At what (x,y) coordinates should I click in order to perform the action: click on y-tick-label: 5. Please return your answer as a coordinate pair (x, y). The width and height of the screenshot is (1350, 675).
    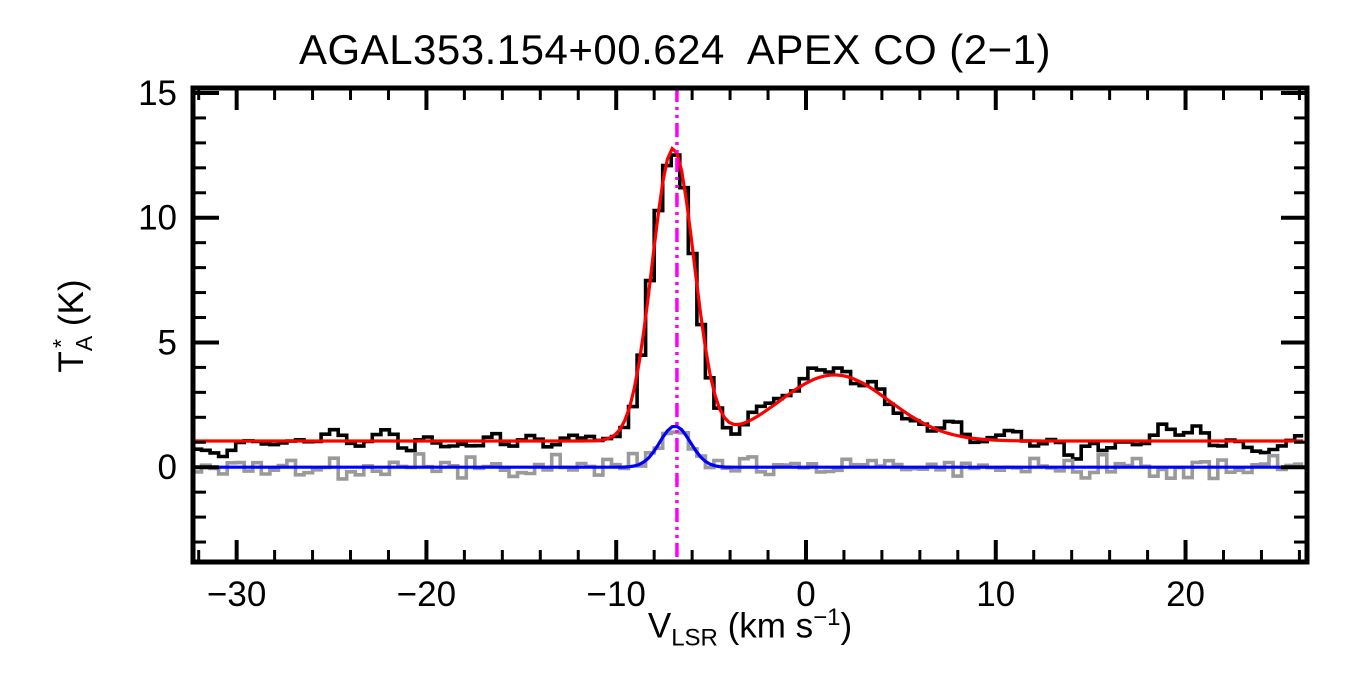
    Looking at the image, I should click on (167, 342).